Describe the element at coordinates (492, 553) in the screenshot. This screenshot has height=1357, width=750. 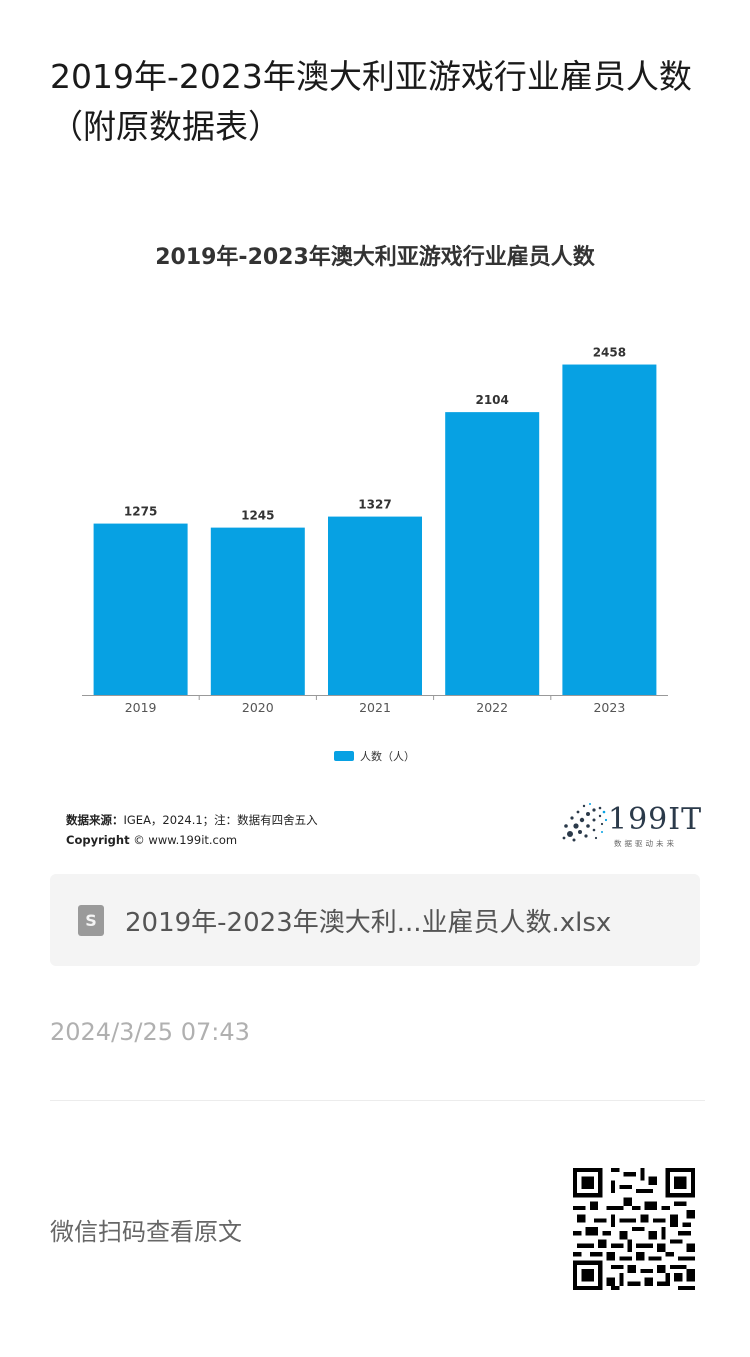
I see `bar-2022` at that location.